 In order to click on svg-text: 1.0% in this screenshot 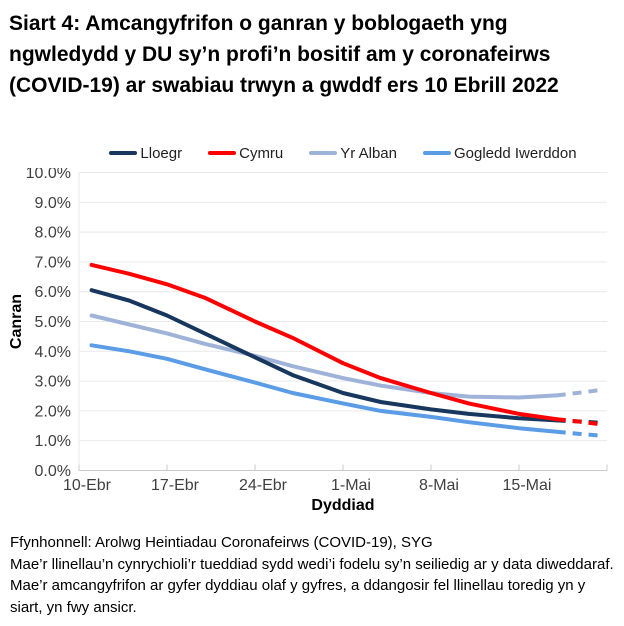, I will do `click(53, 441)`.